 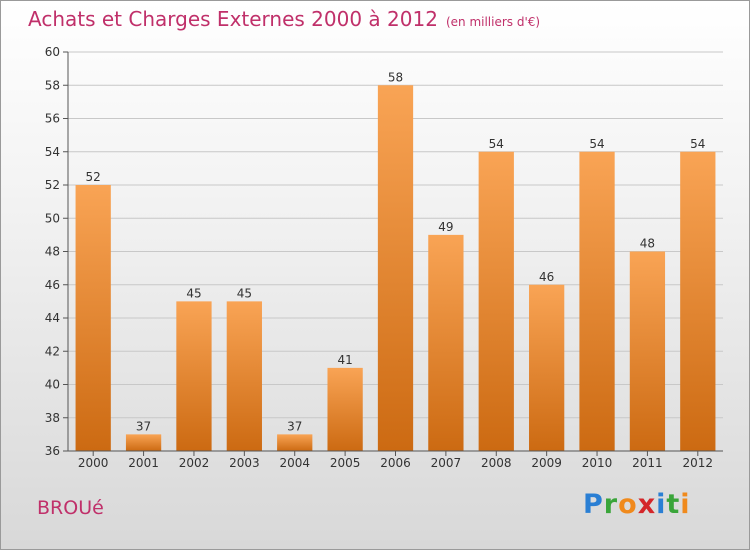 What do you see at coordinates (52, 451) in the screenshot?
I see `y-tick-label: 36` at bounding box center [52, 451].